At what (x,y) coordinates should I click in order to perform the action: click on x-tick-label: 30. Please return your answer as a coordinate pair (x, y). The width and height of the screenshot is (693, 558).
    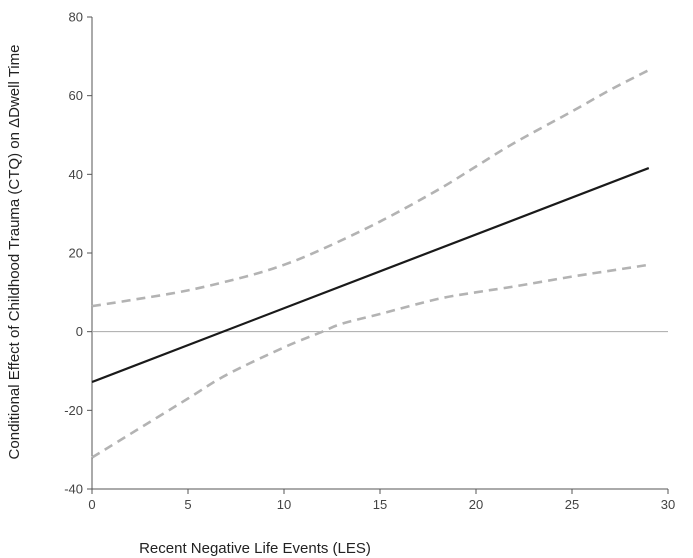
    Looking at the image, I should click on (668, 504).